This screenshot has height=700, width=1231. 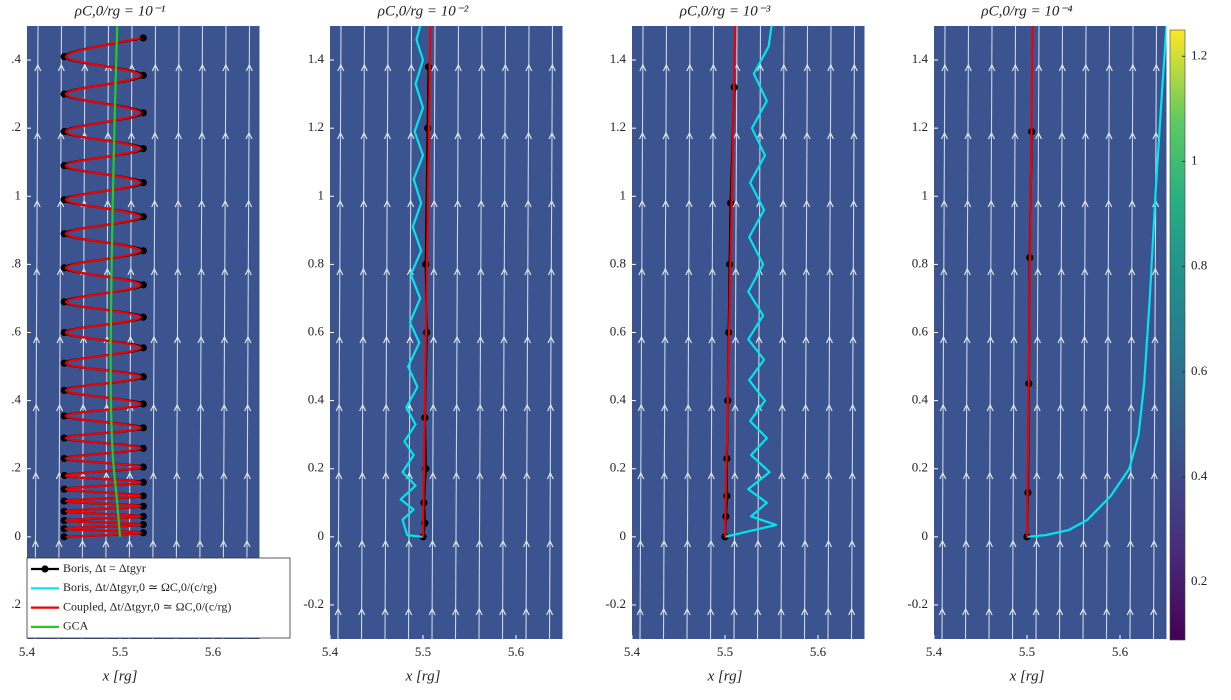 What do you see at coordinates (920, 262) in the screenshot?
I see `y-tick-label: 0.8` at bounding box center [920, 262].